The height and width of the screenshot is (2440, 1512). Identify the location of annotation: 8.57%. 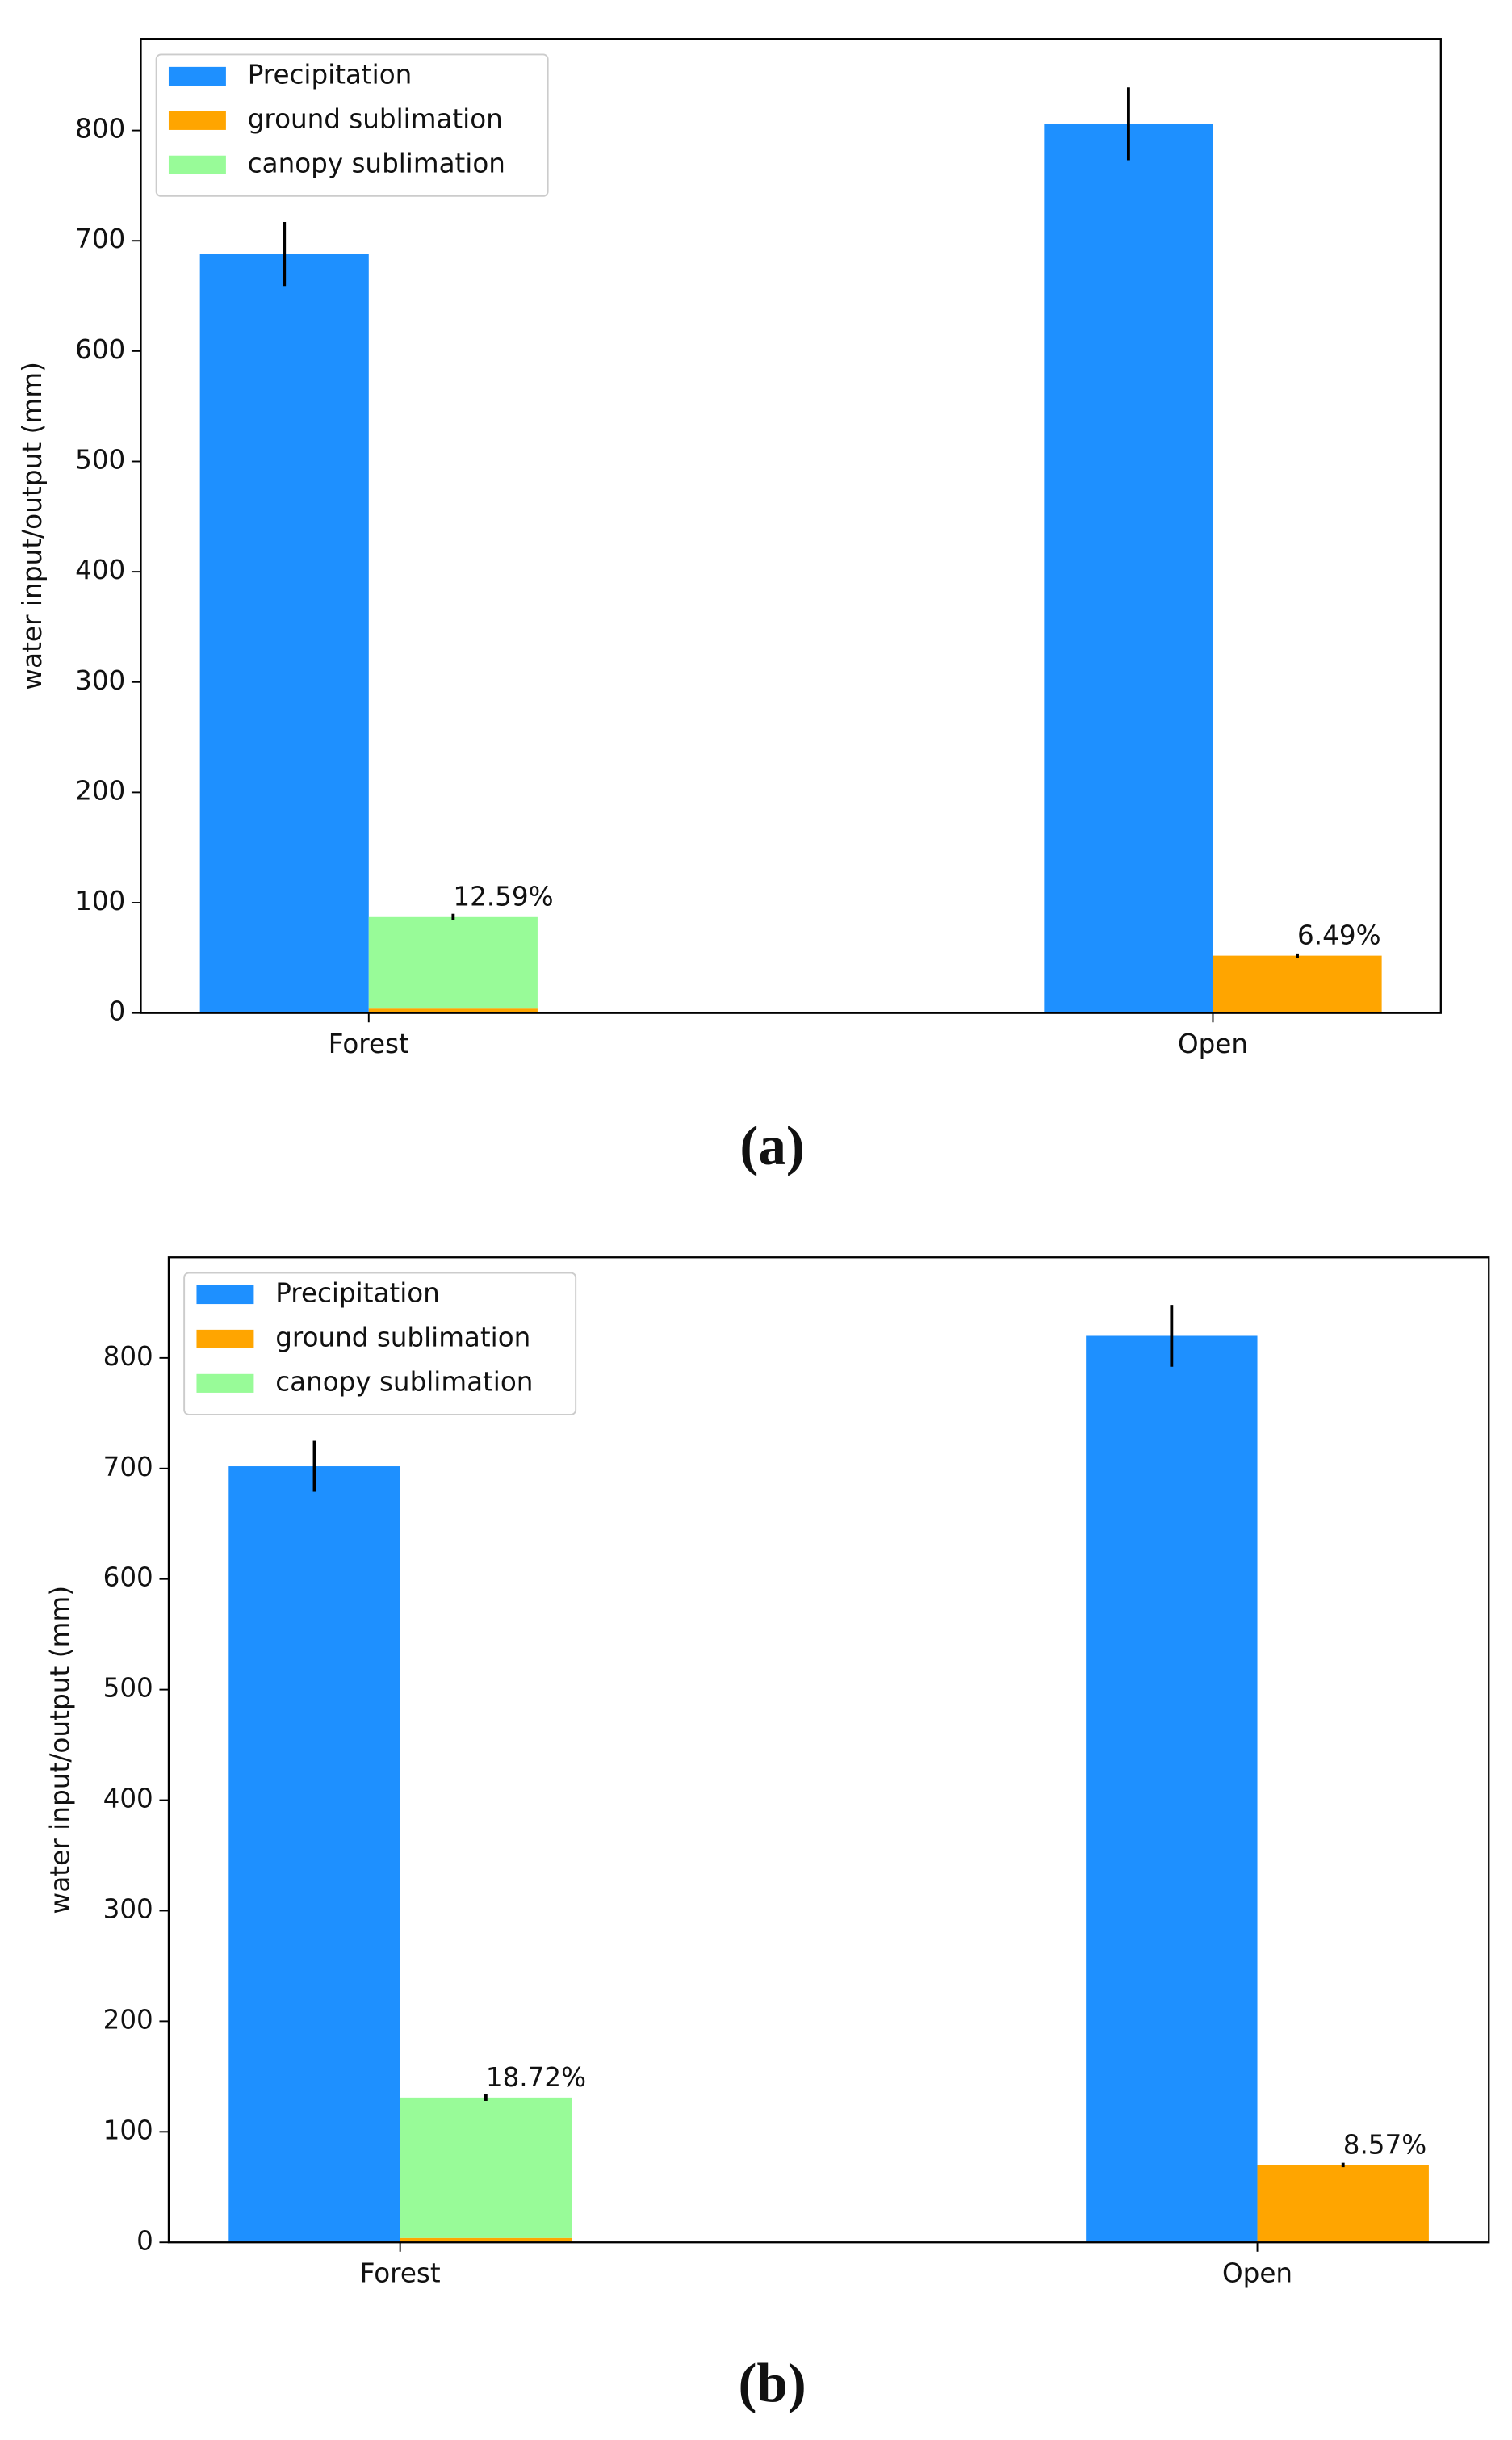
(1384, 2144).